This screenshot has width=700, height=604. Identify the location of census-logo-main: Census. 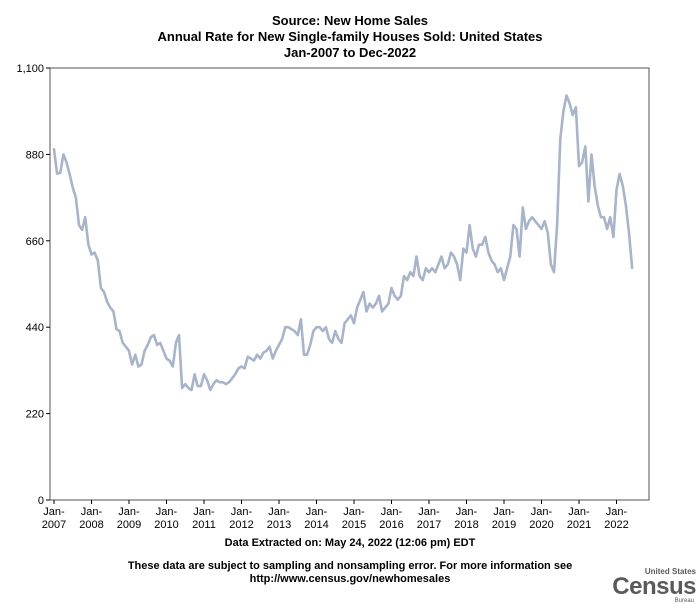
(654, 586).